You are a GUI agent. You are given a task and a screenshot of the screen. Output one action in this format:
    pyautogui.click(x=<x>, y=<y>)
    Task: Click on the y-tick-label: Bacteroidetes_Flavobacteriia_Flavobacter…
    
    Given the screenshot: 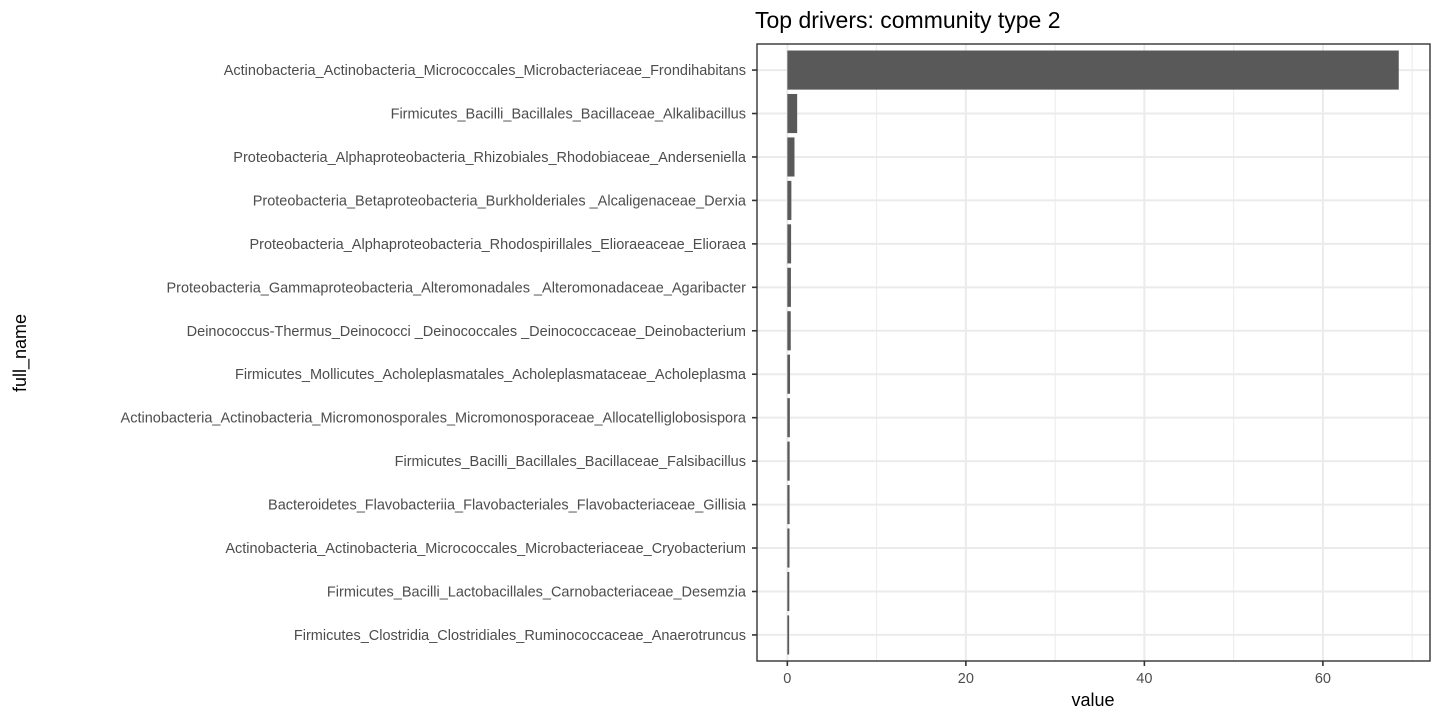 What is the action you would take?
    pyautogui.click(x=507, y=506)
    